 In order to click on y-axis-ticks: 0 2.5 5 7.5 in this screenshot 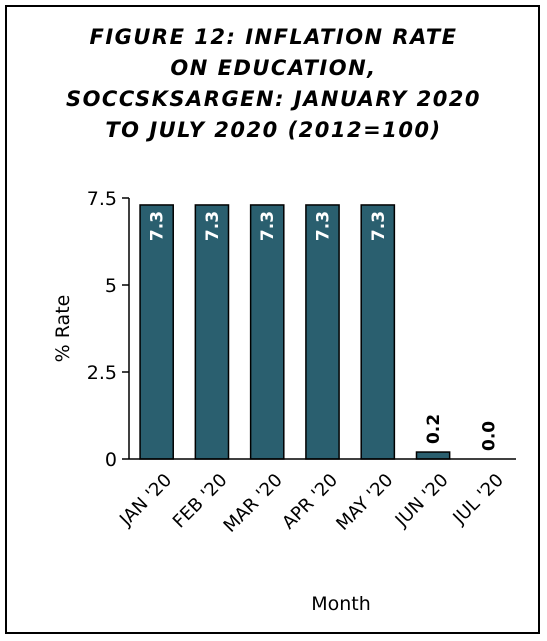, I will do `click(108, 329)`.